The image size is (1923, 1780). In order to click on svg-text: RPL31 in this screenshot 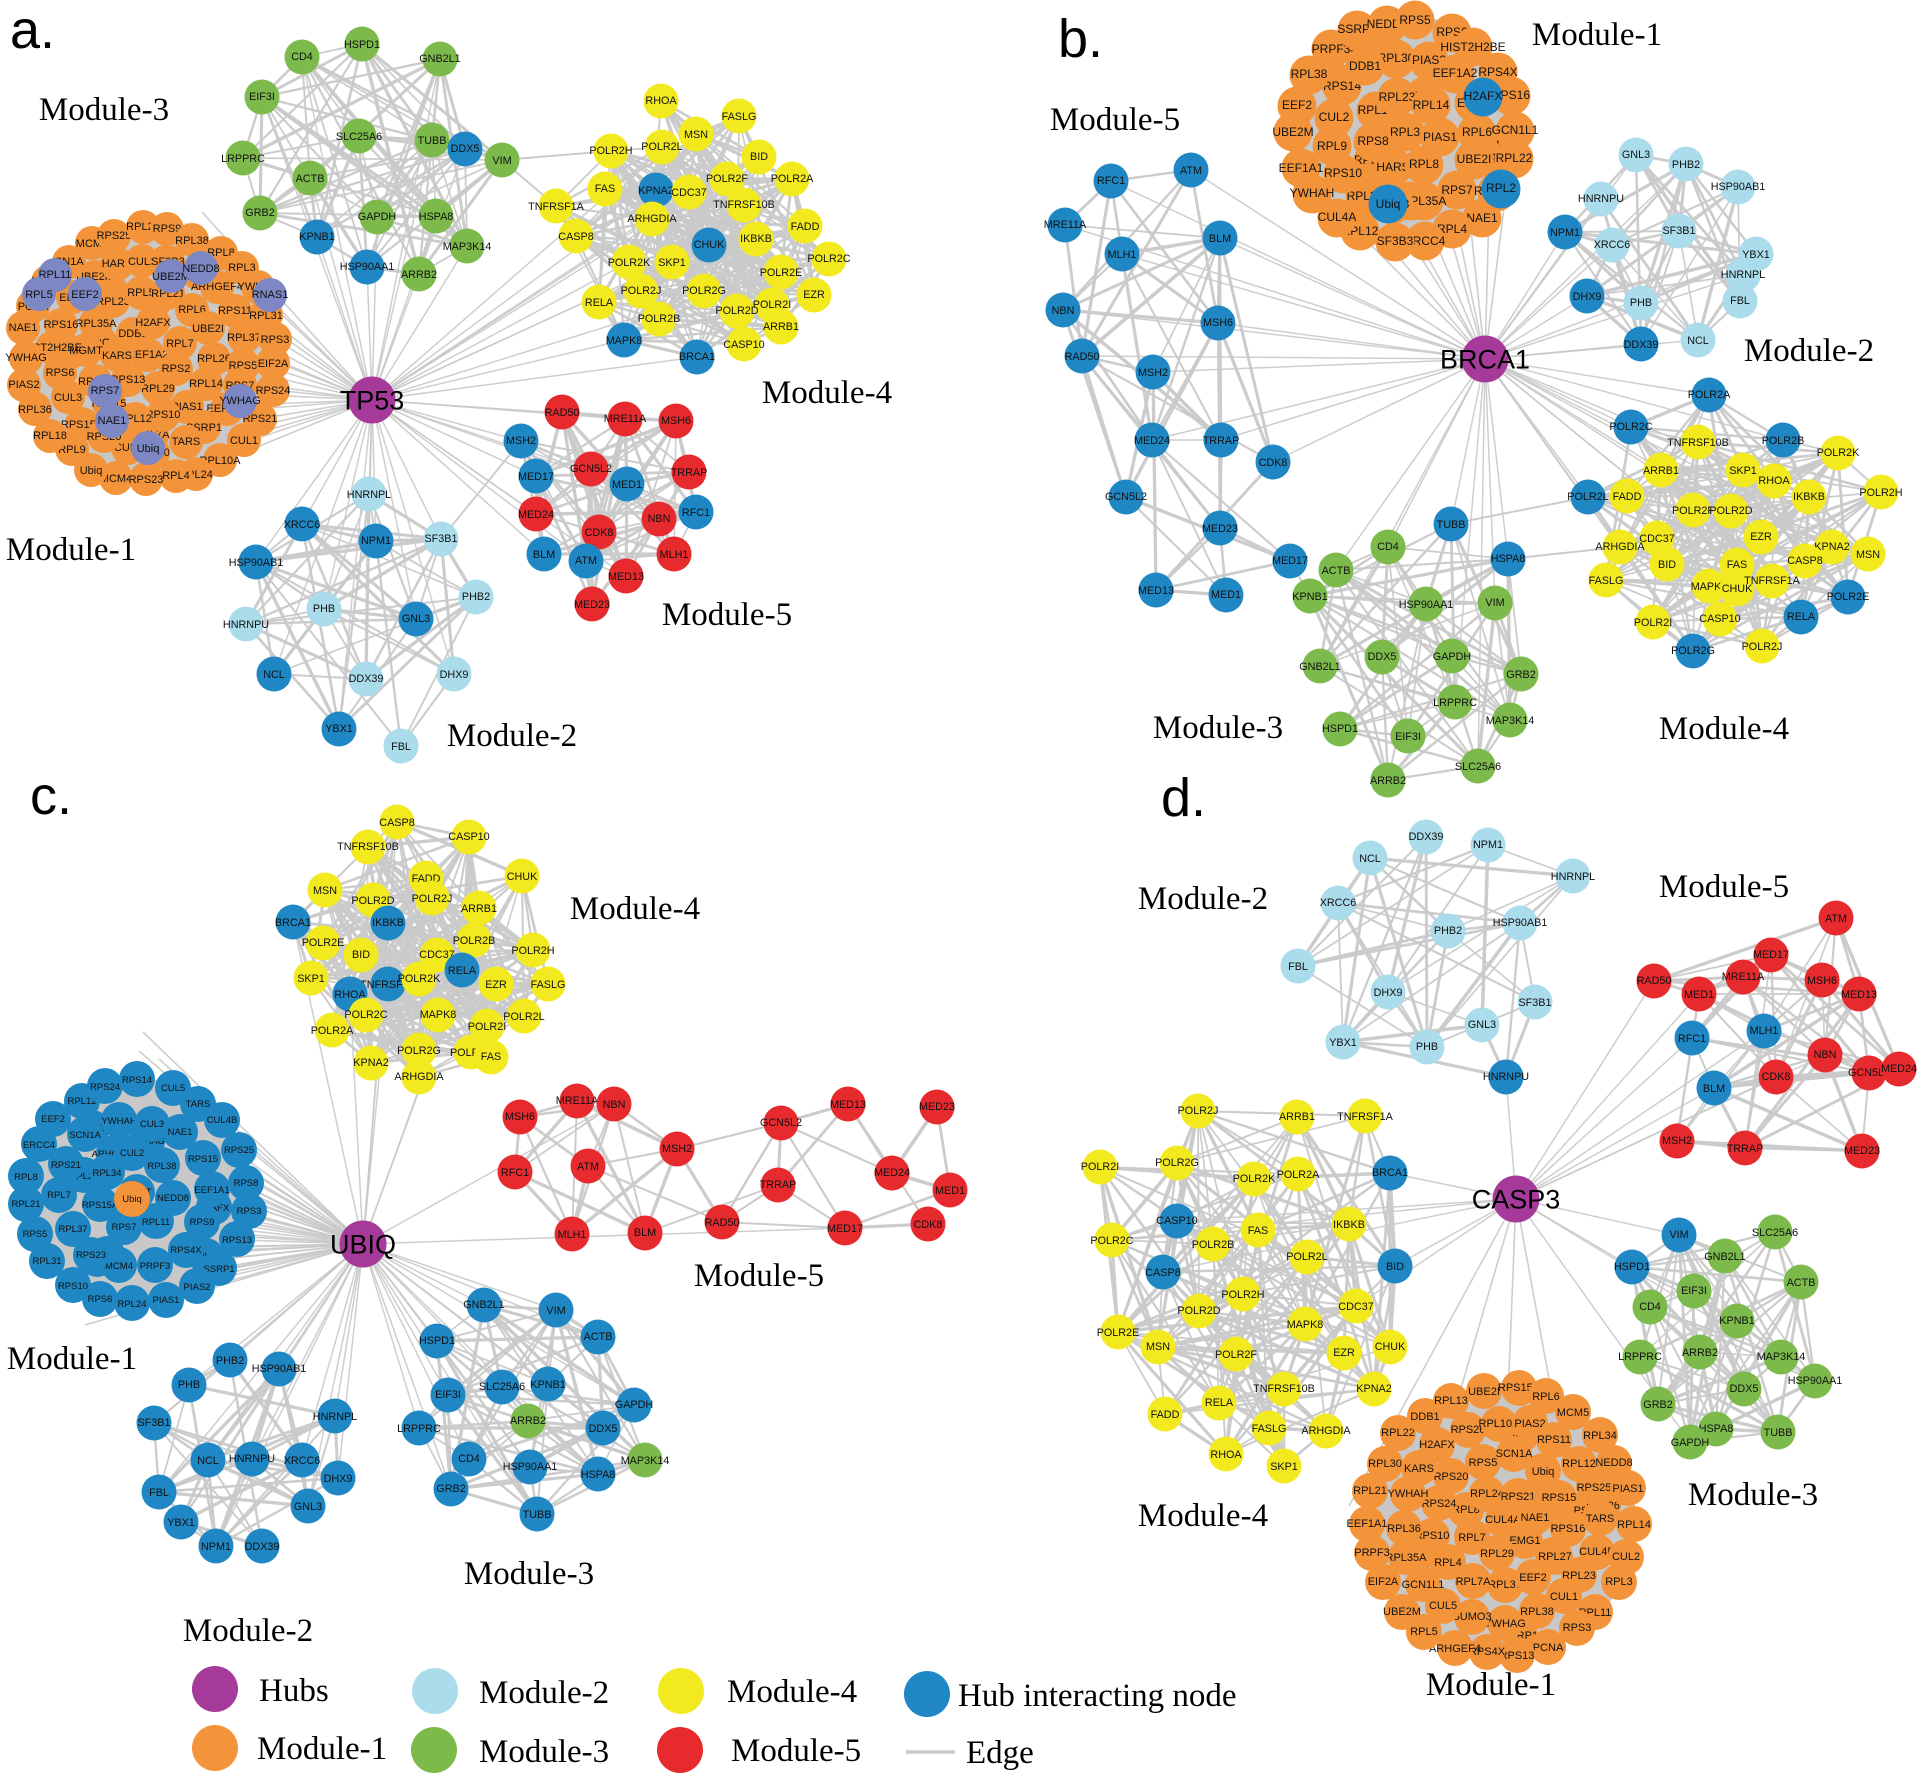, I will do `click(266, 316)`.